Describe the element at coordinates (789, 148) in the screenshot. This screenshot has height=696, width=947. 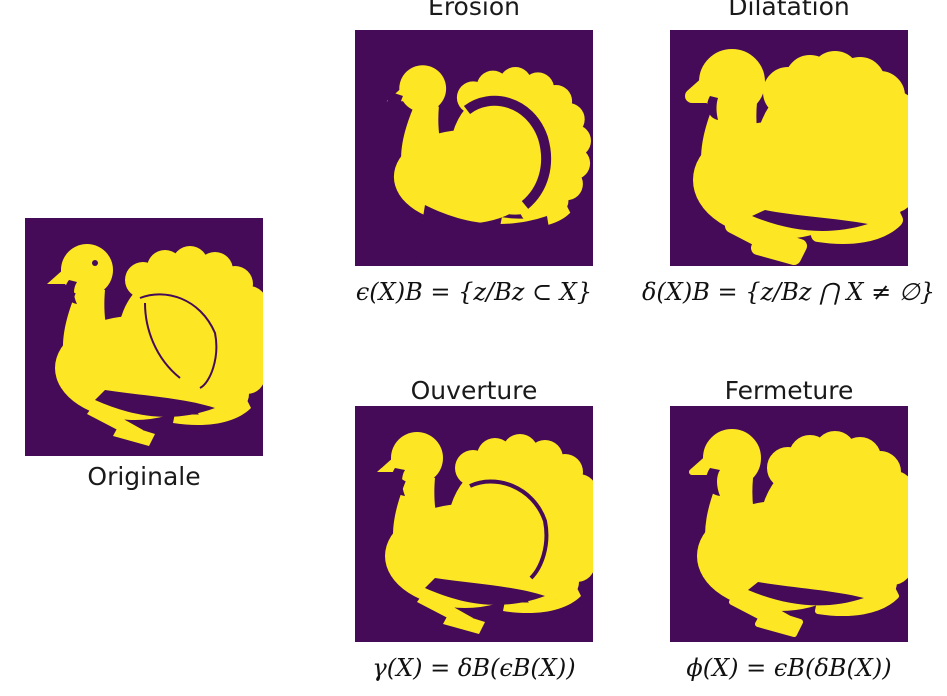
I see `dilation-image` at that location.